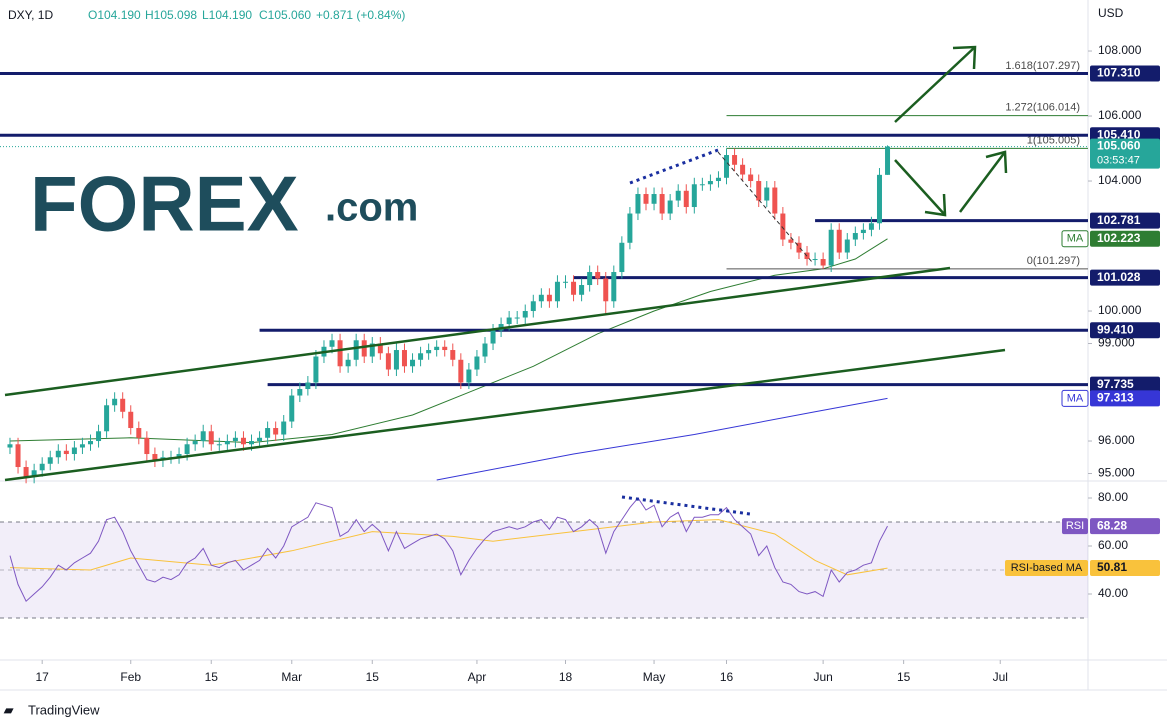 The height and width of the screenshot is (728, 1167). What do you see at coordinates (130, 677) in the screenshot?
I see `x-tick-label: Feb` at bounding box center [130, 677].